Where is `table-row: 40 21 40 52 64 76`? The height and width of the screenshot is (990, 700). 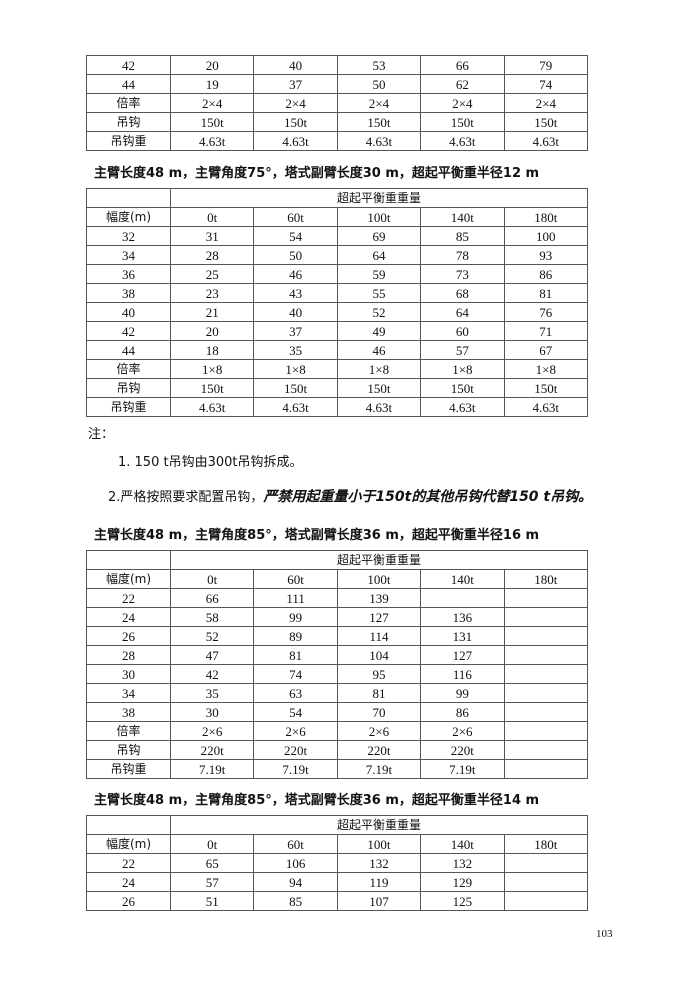
table-row: 40 21 40 52 64 76 is located at coordinates (337, 312).